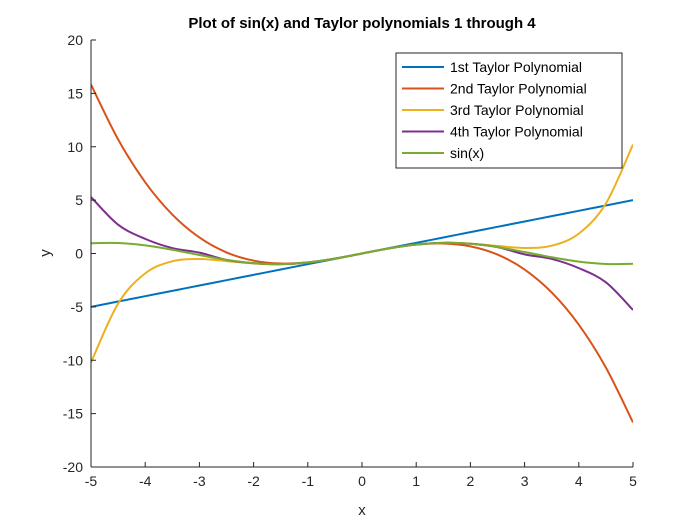 The image size is (700, 525). I want to click on x-tick-label: 4, so click(579, 481).